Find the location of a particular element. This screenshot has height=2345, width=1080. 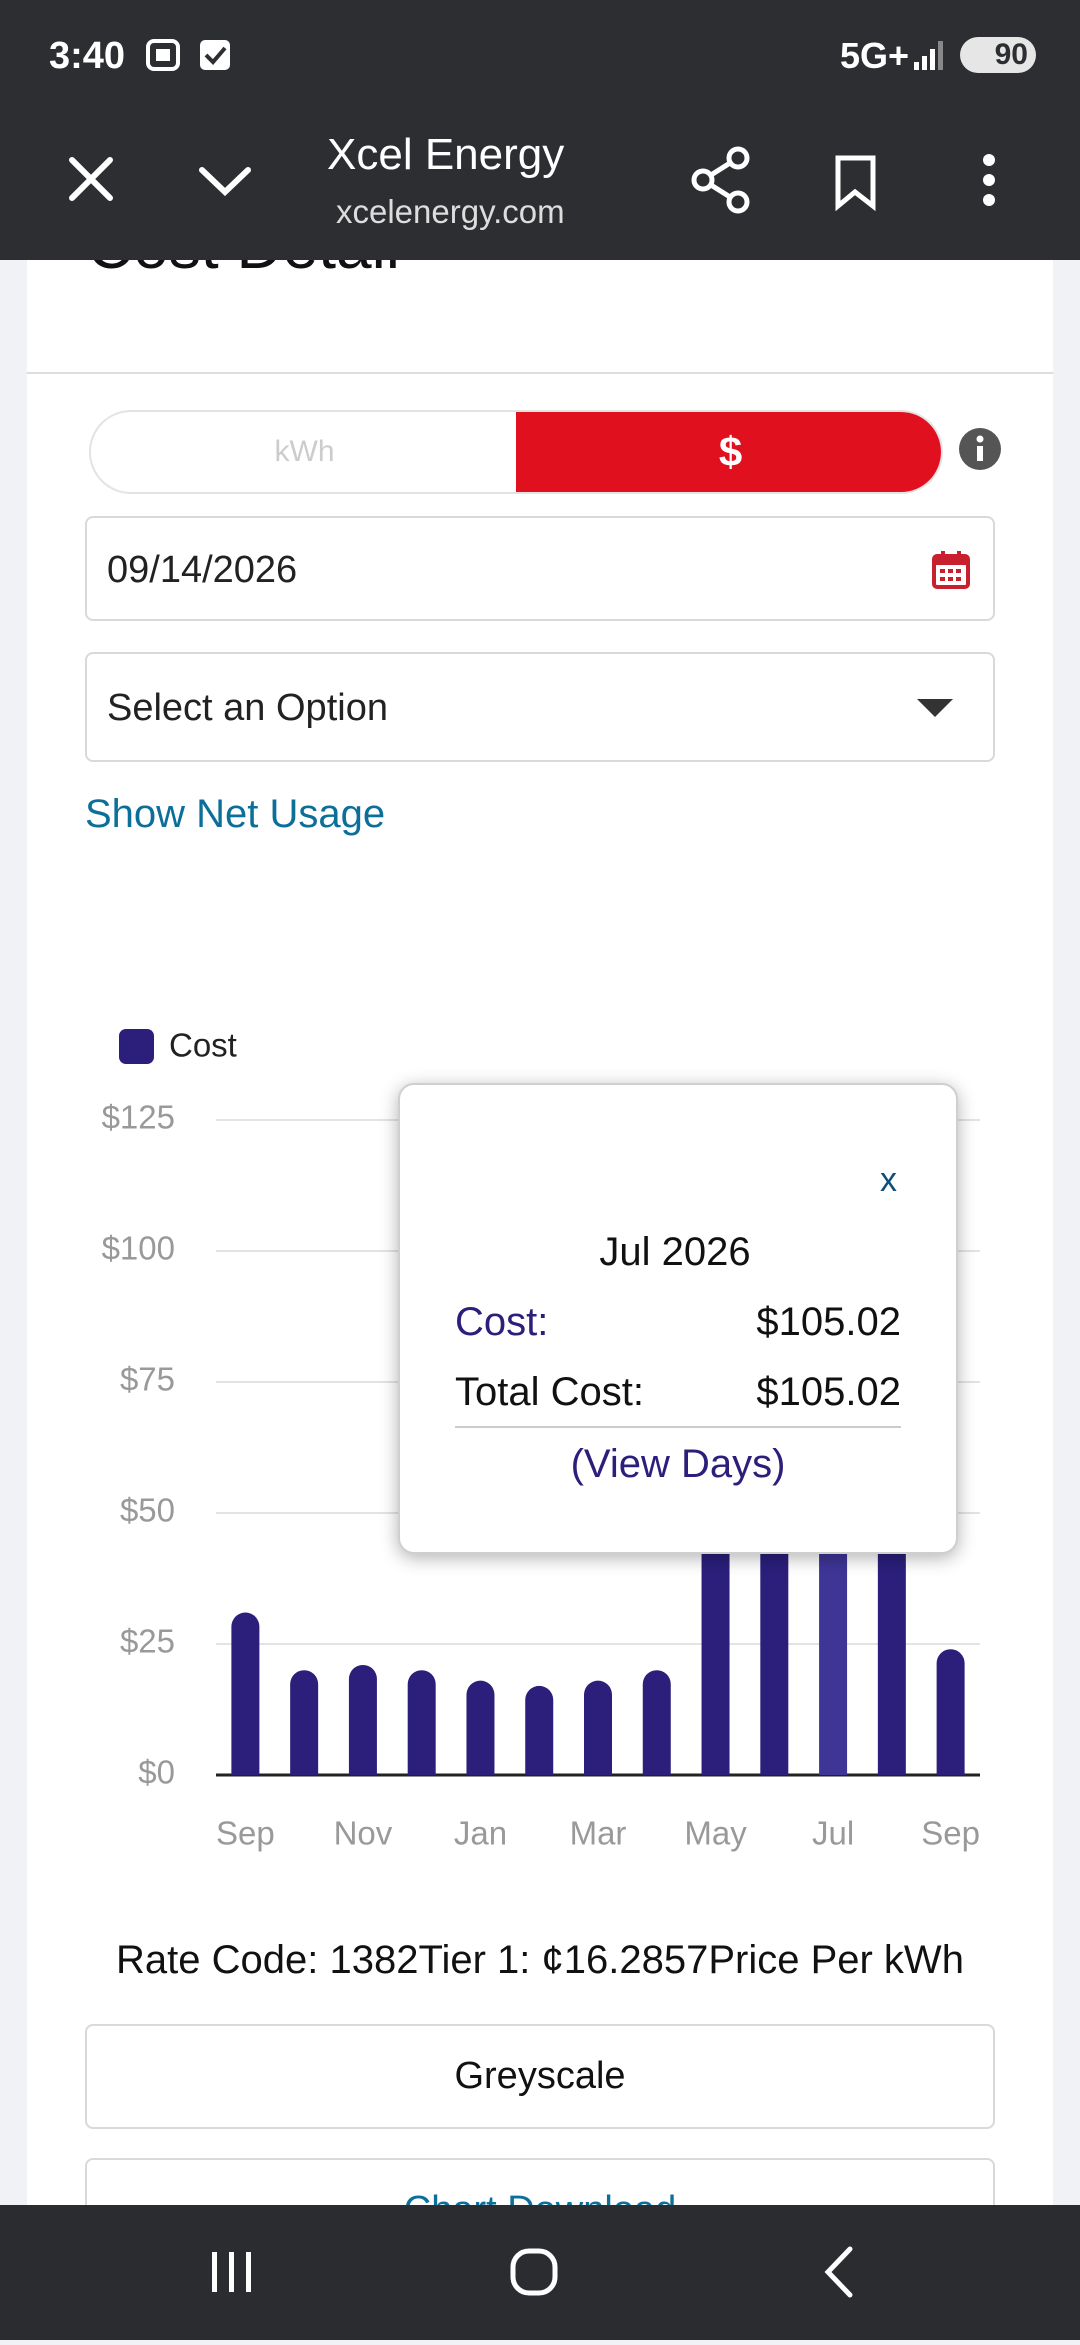

toggle-kwh: kWh is located at coordinates (304, 451).